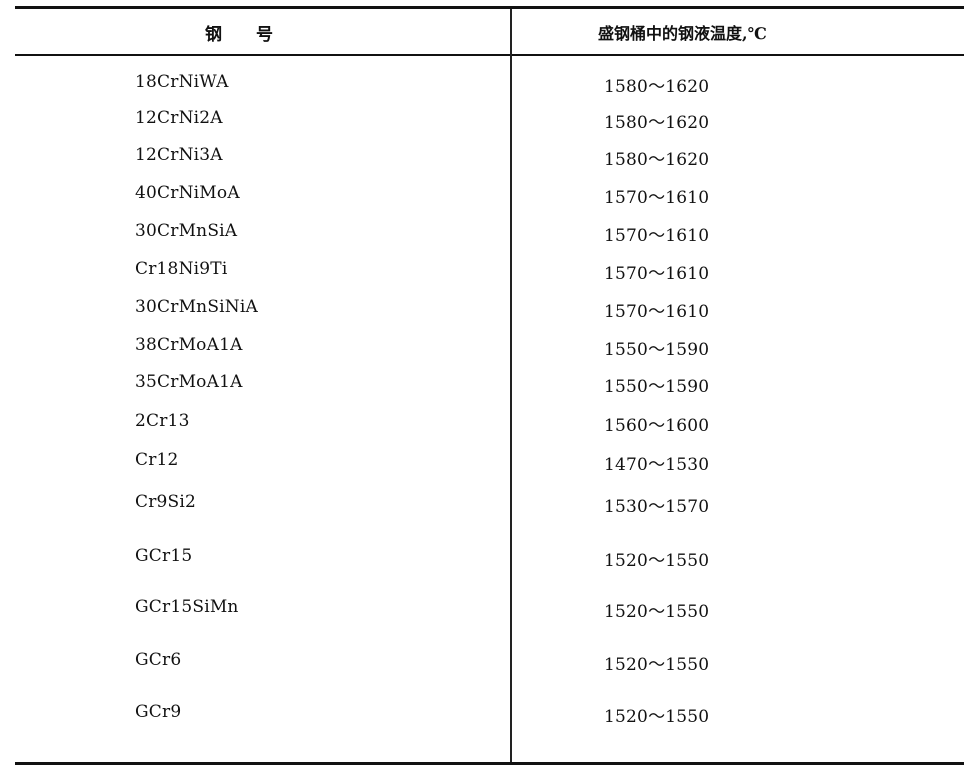 The height and width of the screenshot is (768, 972). What do you see at coordinates (181, 269) in the screenshot?
I see `steel-grade-cell: Cr18Ni9Ti` at bounding box center [181, 269].